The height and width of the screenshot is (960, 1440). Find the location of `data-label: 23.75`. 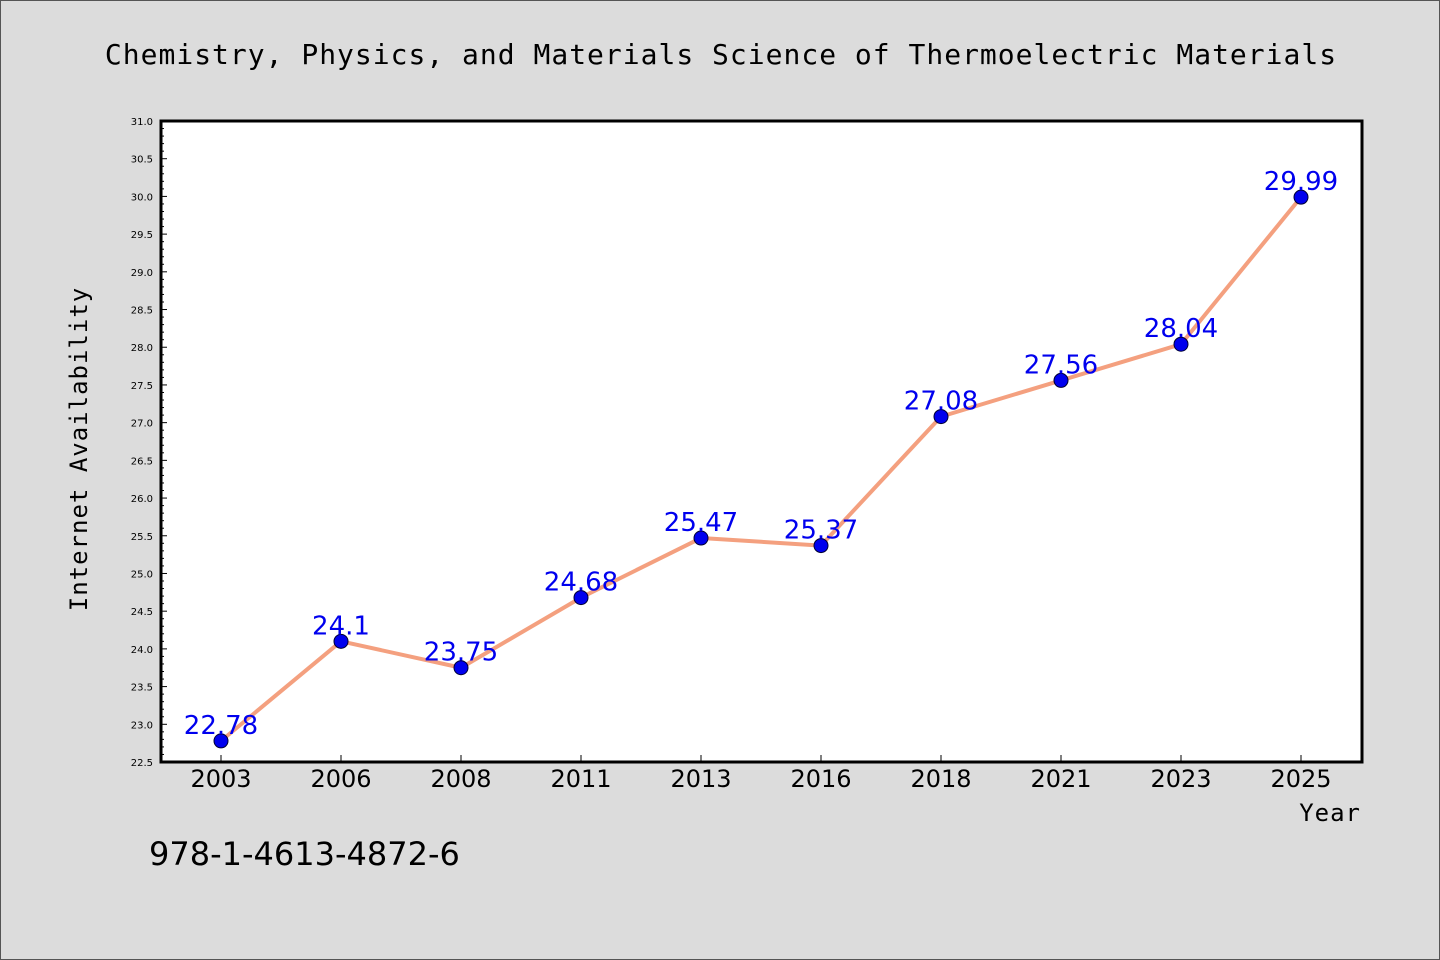

data-label: 23.75 is located at coordinates (461, 653).